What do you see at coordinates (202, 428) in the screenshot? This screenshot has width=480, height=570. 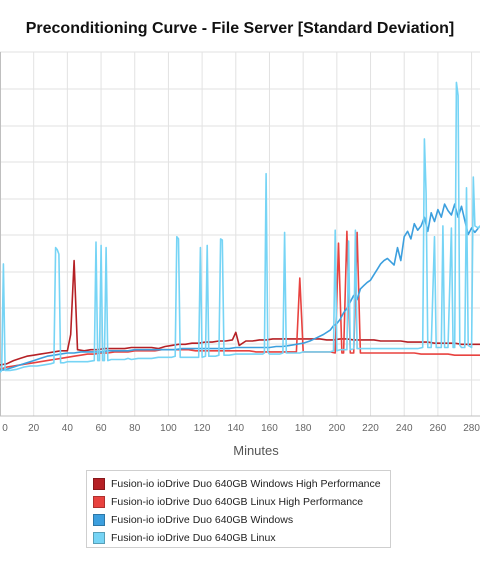 I see `x-tick-label: 120` at bounding box center [202, 428].